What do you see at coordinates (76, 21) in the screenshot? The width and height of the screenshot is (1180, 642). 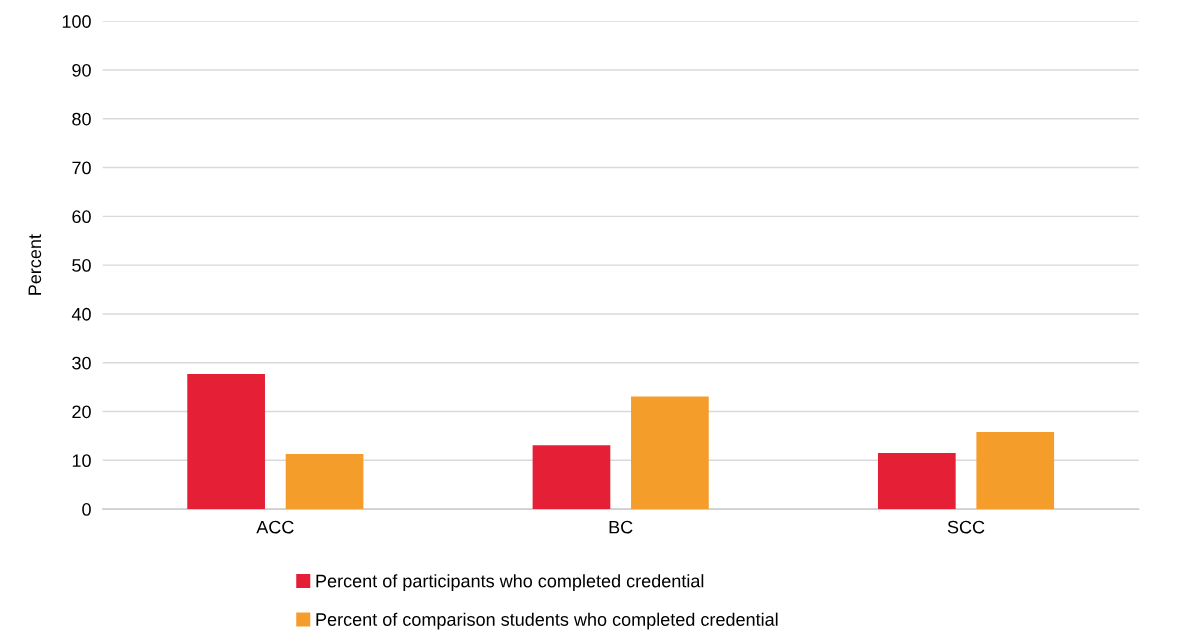 I see `y-tick-label: 100` at bounding box center [76, 21].